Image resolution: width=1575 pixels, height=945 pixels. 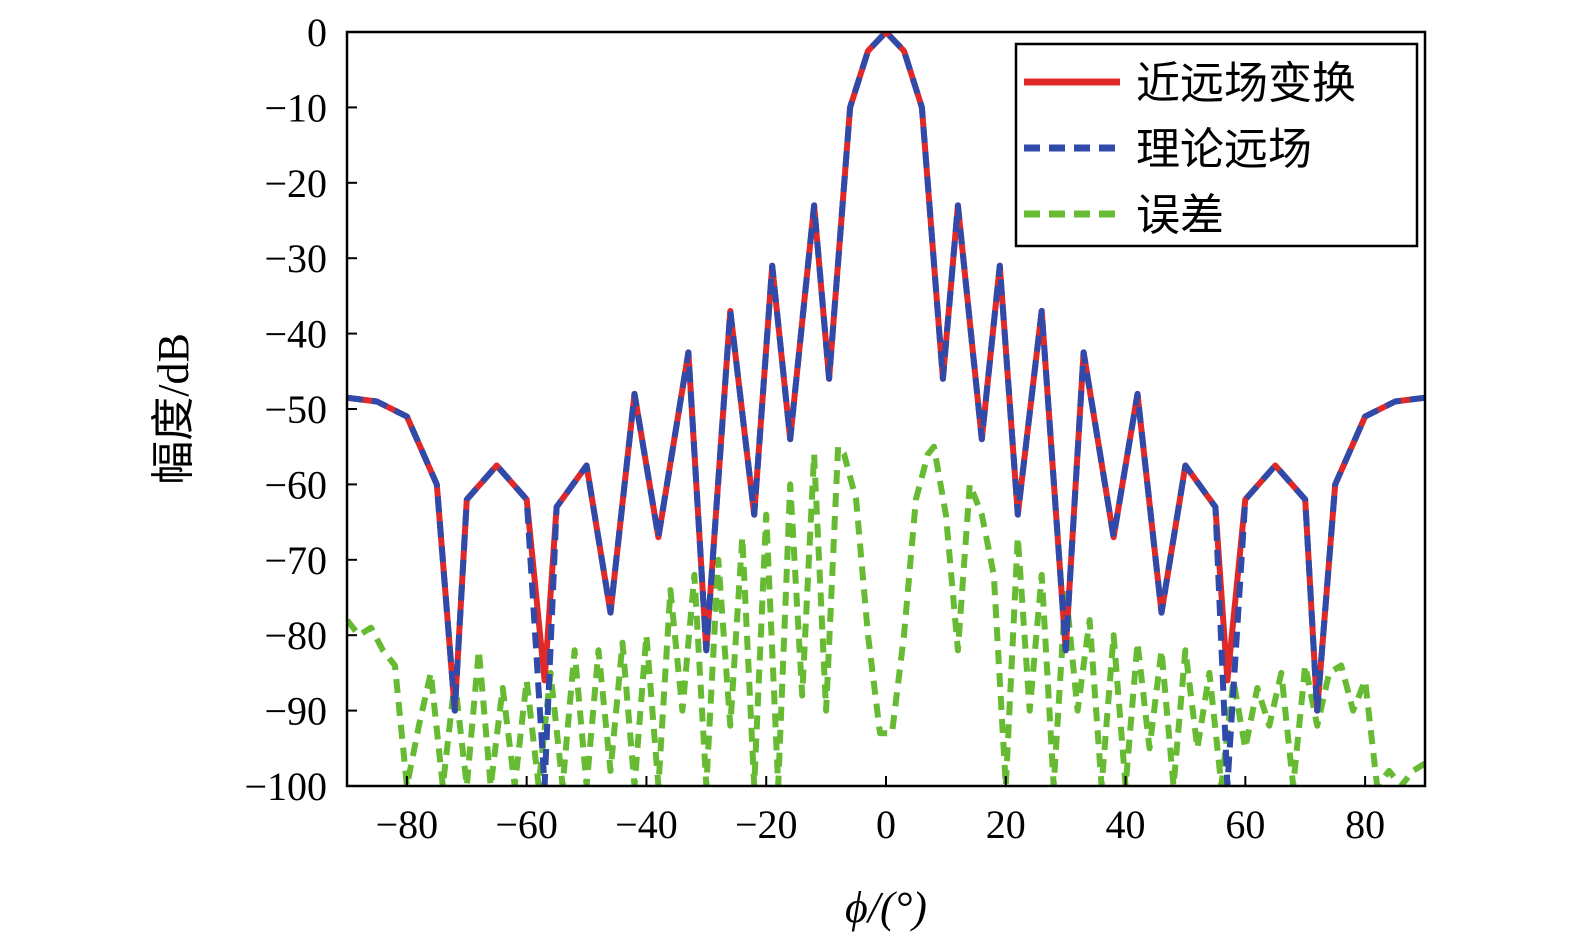 What do you see at coordinates (295, 560) in the screenshot?
I see `y-tick-label: −70` at bounding box center [295, 560].